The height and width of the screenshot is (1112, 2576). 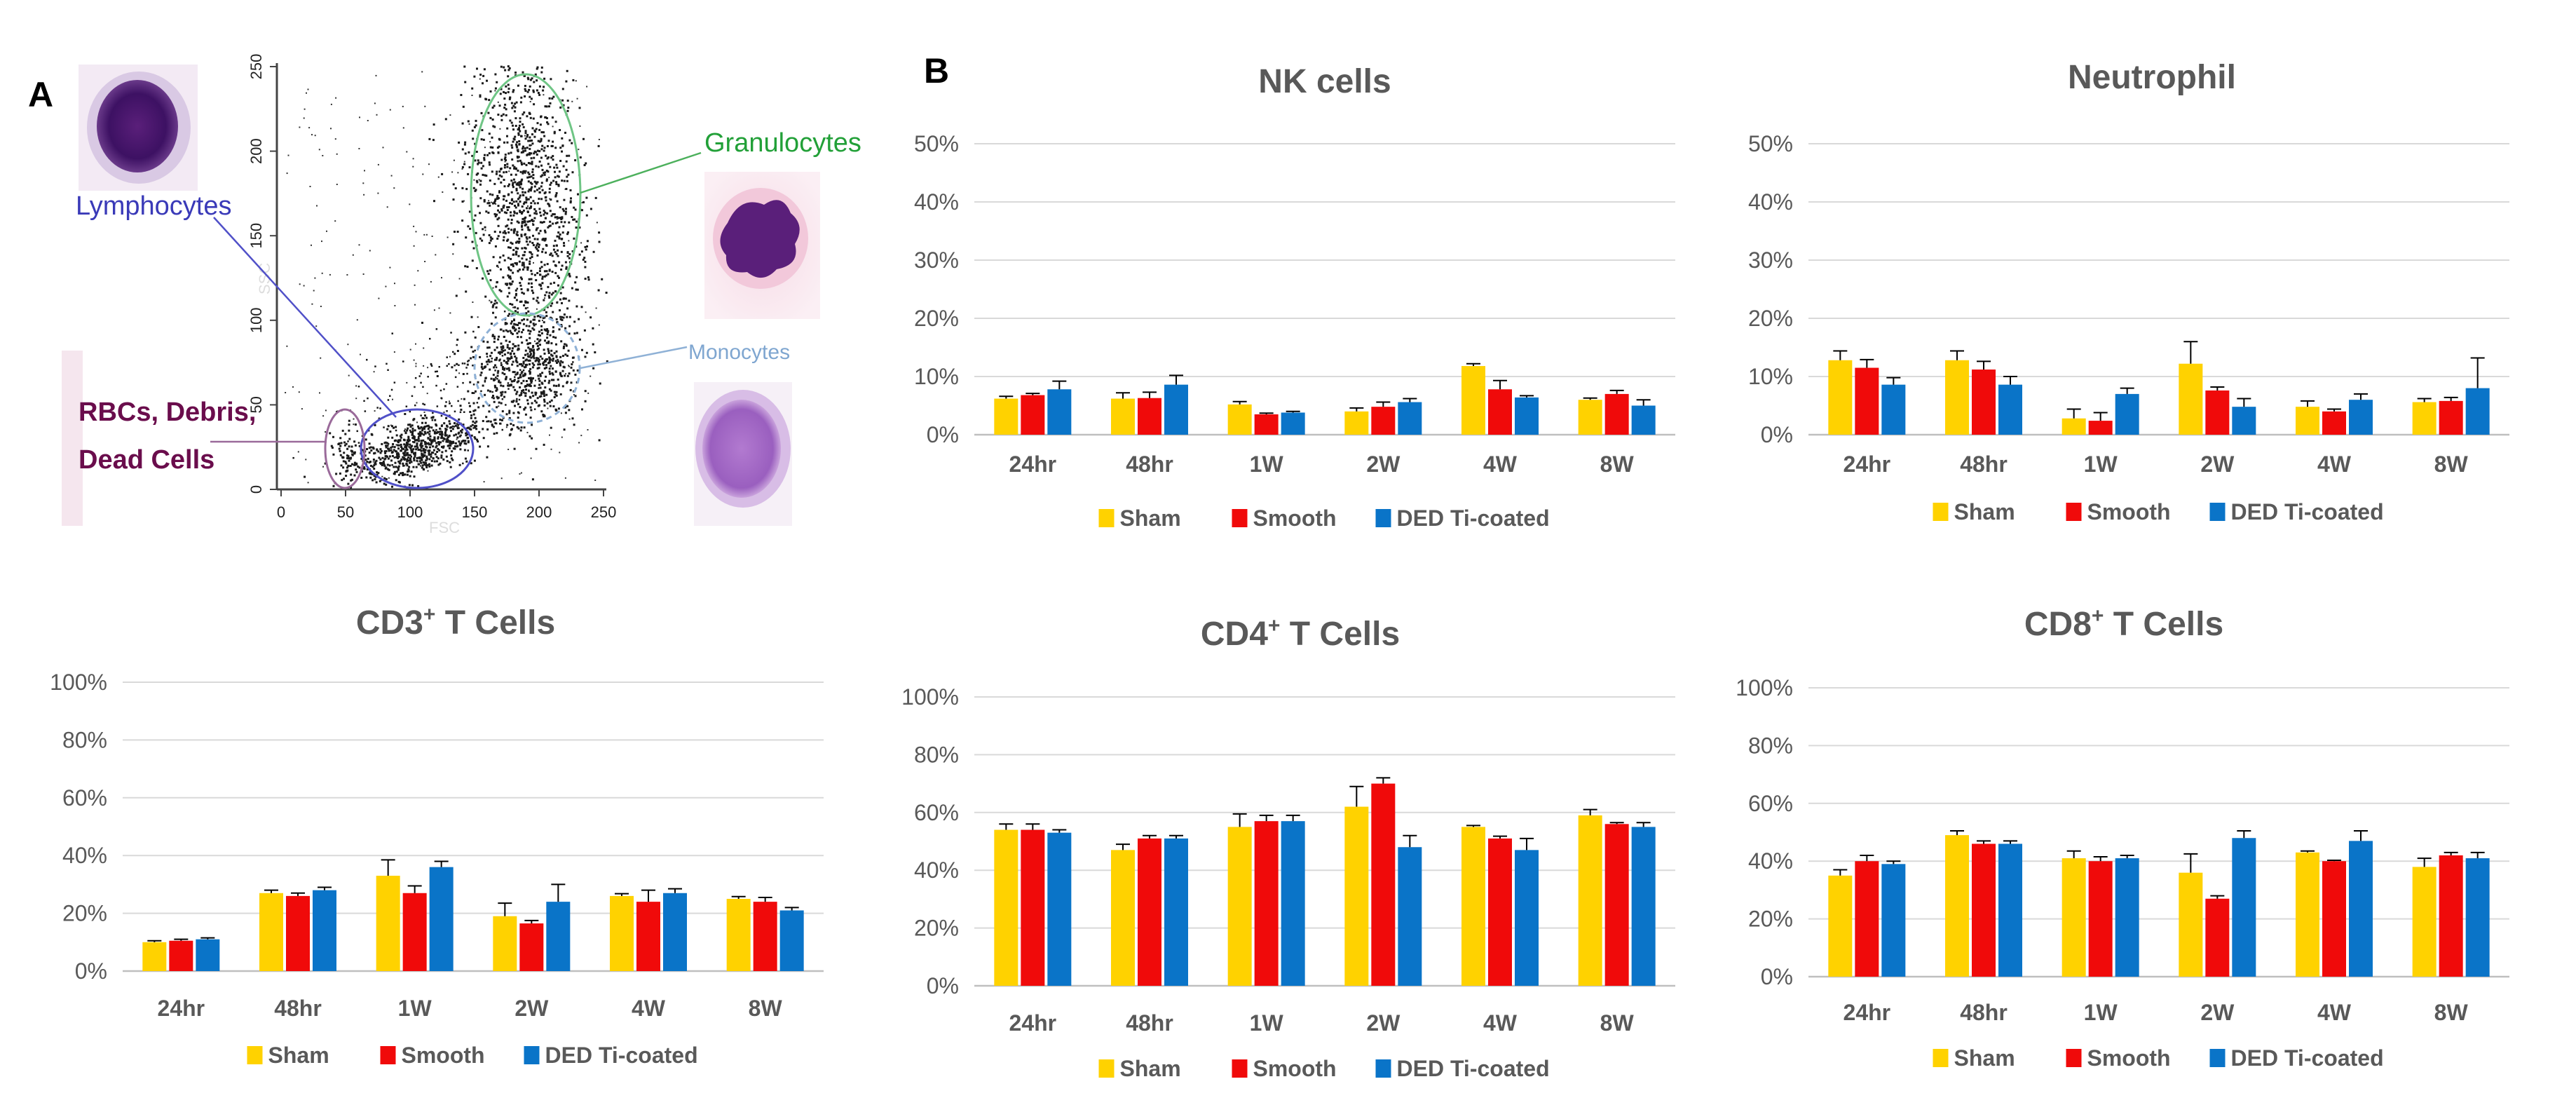 What do you see at coordinates (1770, 376) in the screenshot?
I see `y-tick-label: 10%` at bounding box center [1770, 376].